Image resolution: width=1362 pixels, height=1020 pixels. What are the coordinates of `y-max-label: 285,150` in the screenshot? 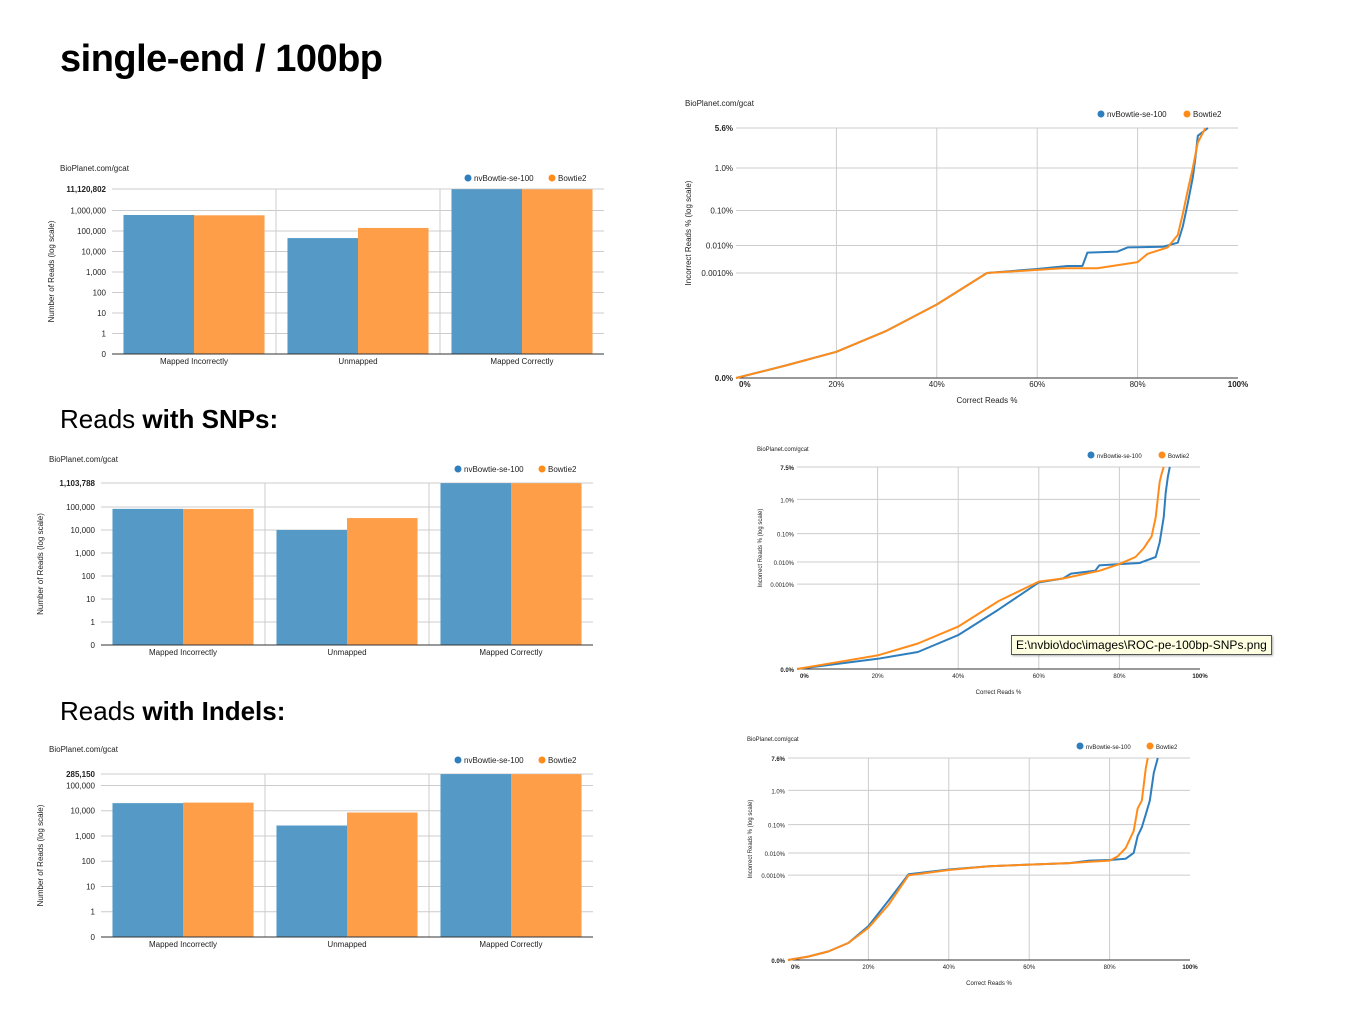 It's located at (80, 774).